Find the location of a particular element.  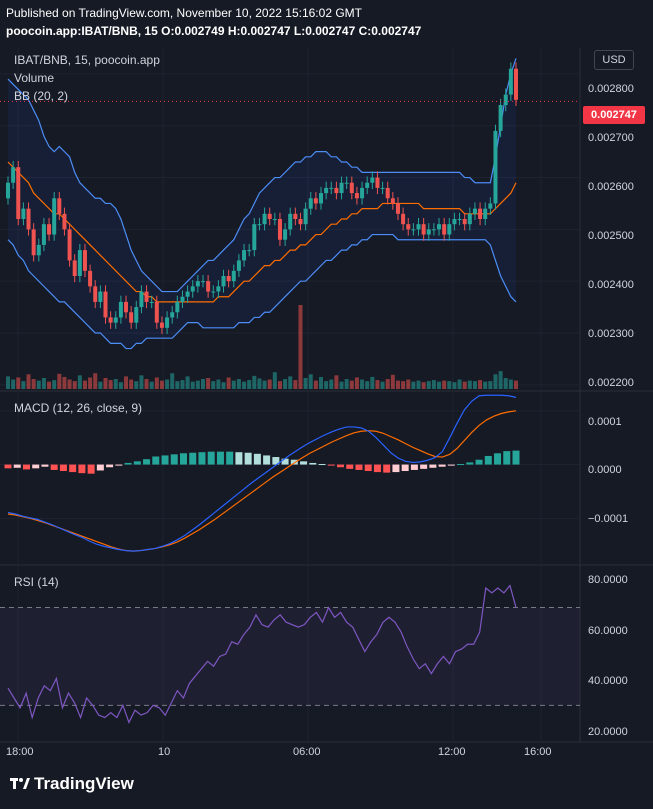

chart-title-legend: IBAT/BNB, 15, poocoin.app is located at coordinates (87, 60).